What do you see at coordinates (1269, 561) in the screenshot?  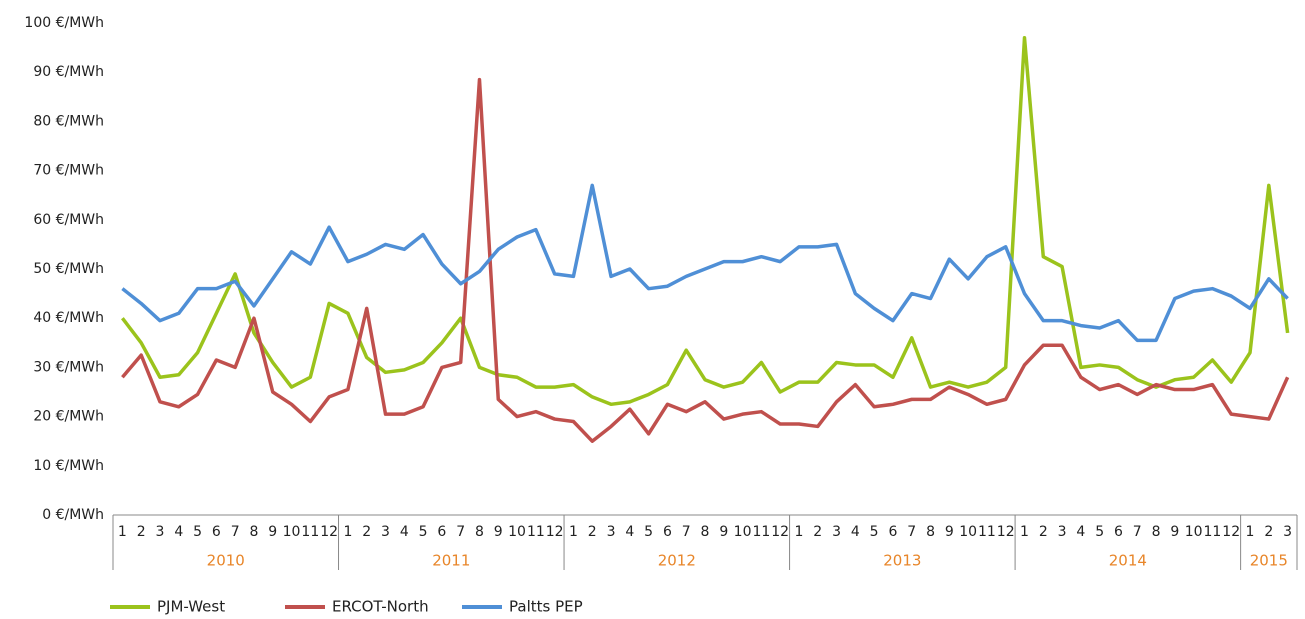 I see `year-label: 2015` at bounding box center [1269, 561].